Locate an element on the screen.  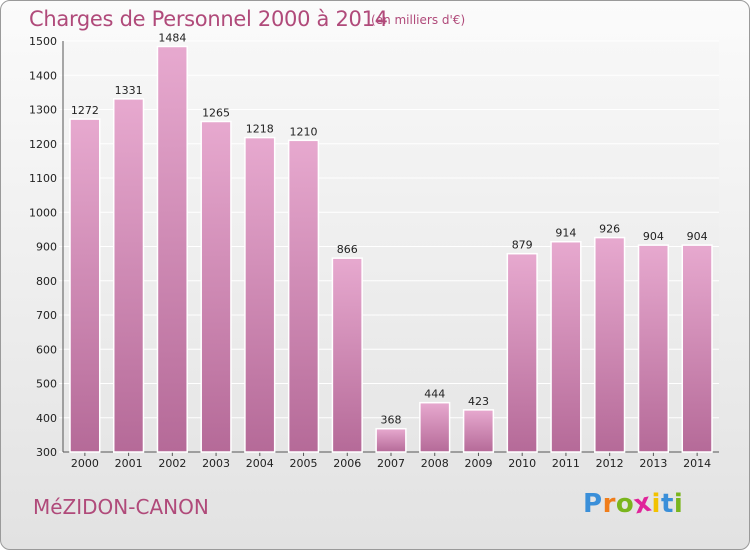
x-tick-label: 2005 is located at coordinates (304, 463).